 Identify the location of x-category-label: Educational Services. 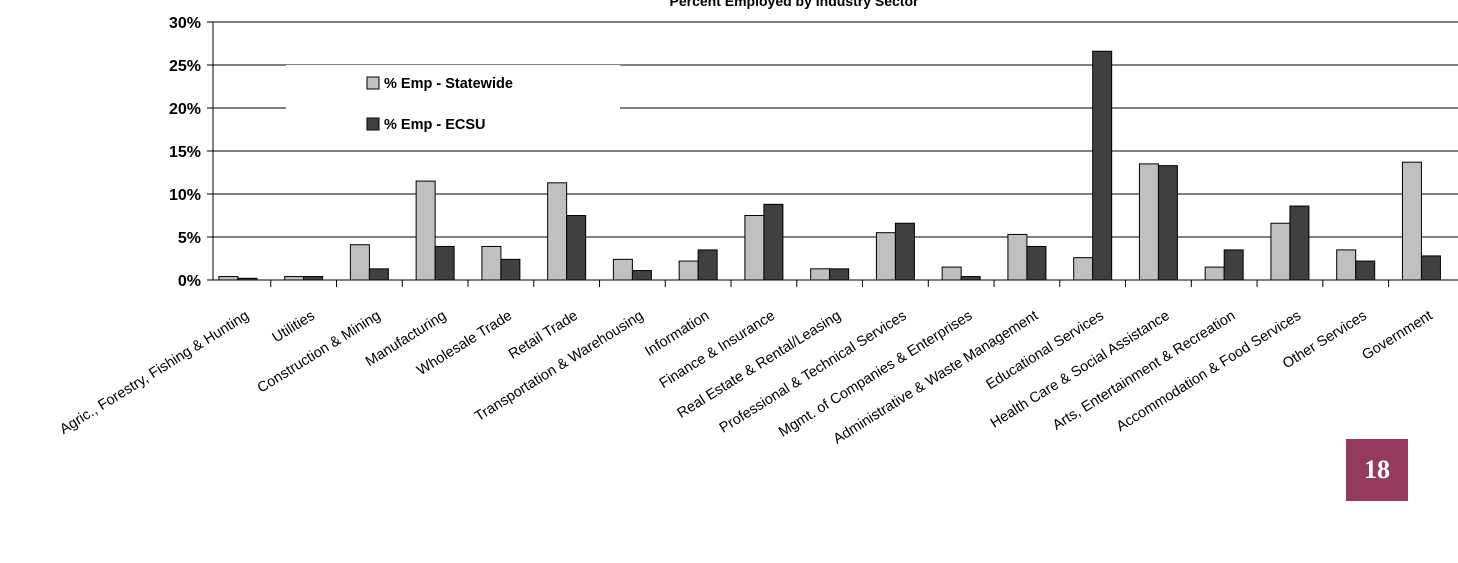
(1044, 350).